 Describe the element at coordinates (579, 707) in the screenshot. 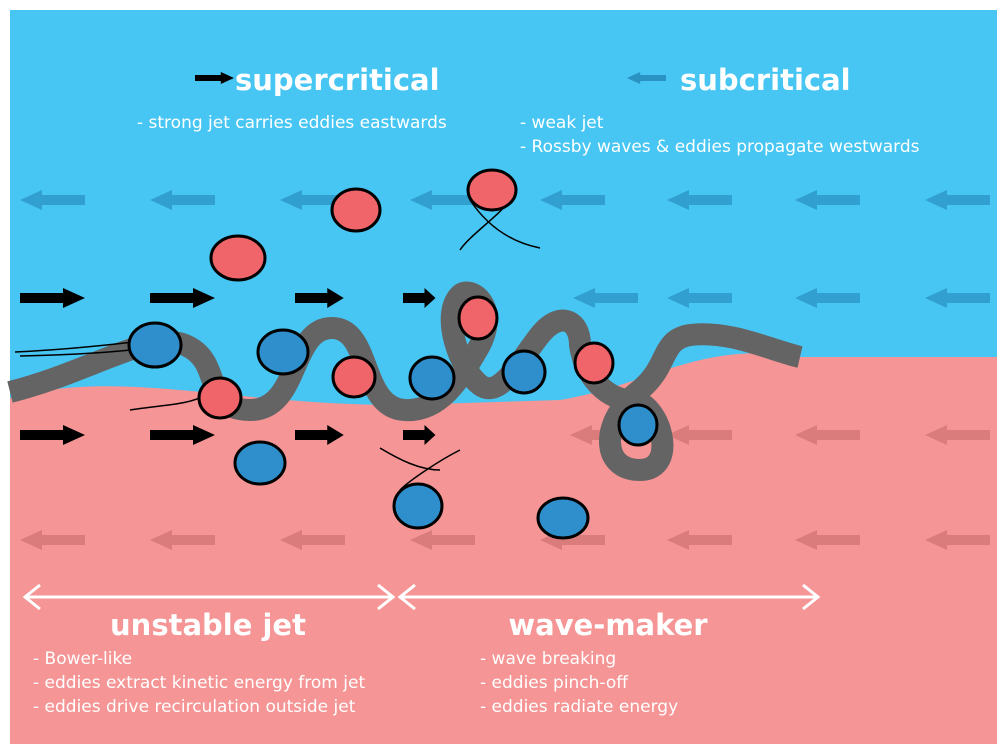

I see `wave-maker-point: - eddies radiate energy` at that location.